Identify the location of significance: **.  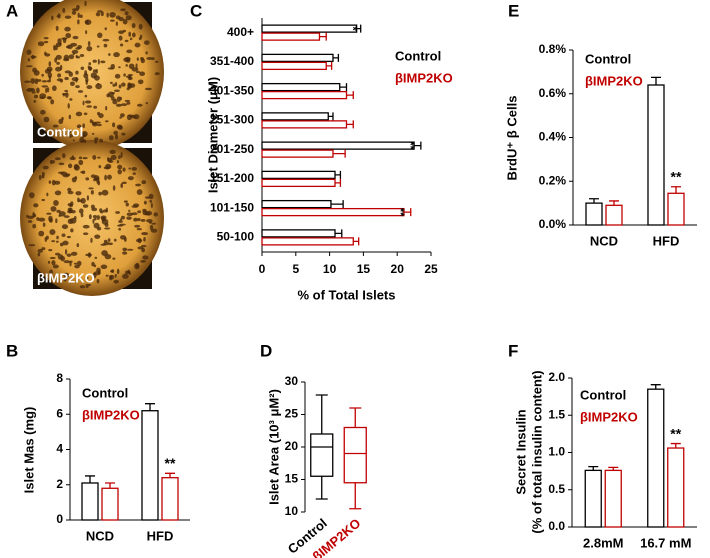
(675, 433).